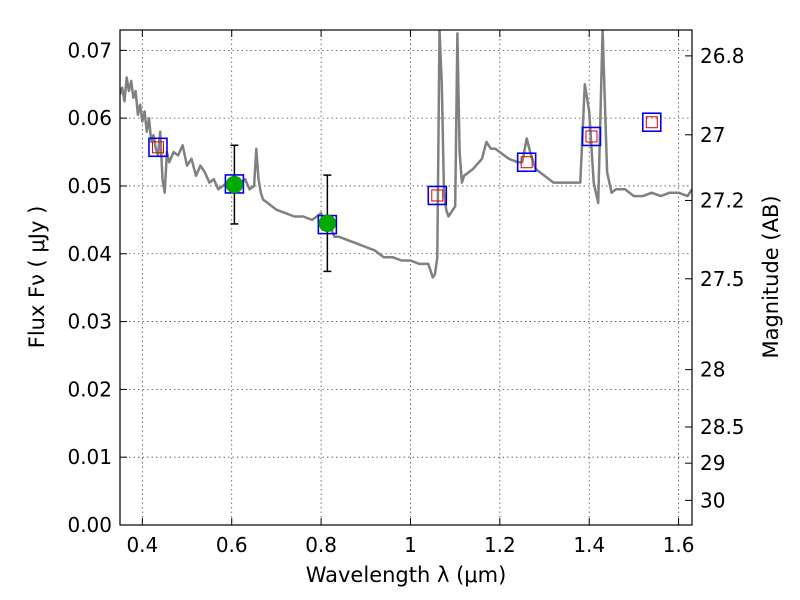 The height and width of the screenshot is (600, 800). I want to click on x-tick-label: 1, so click(410, 545).